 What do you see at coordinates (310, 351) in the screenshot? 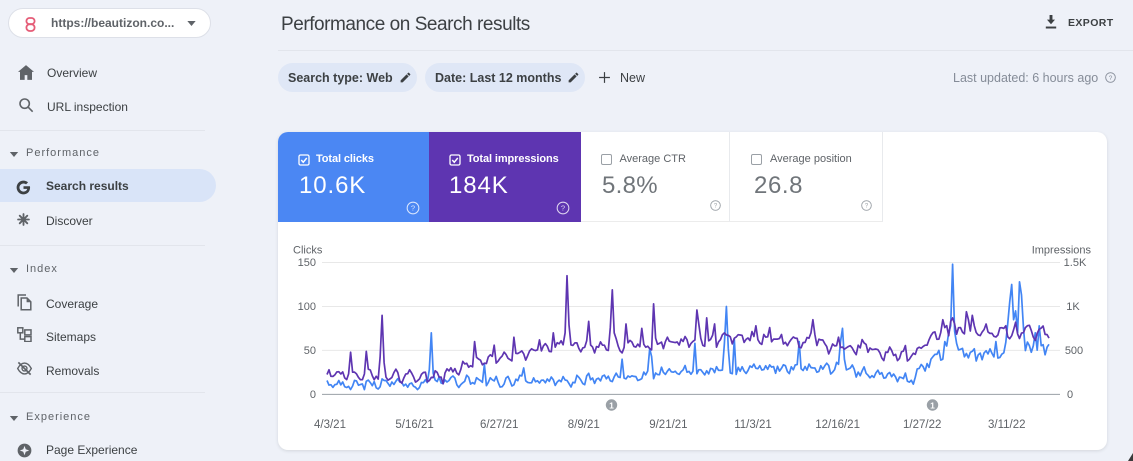
I see `svg-text: 50` at bounding box center [310, 351].